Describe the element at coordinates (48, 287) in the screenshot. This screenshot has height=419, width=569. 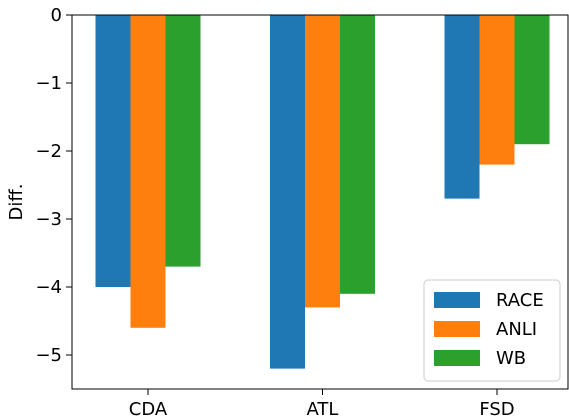
I see `y-tick-label: −4` at that location.